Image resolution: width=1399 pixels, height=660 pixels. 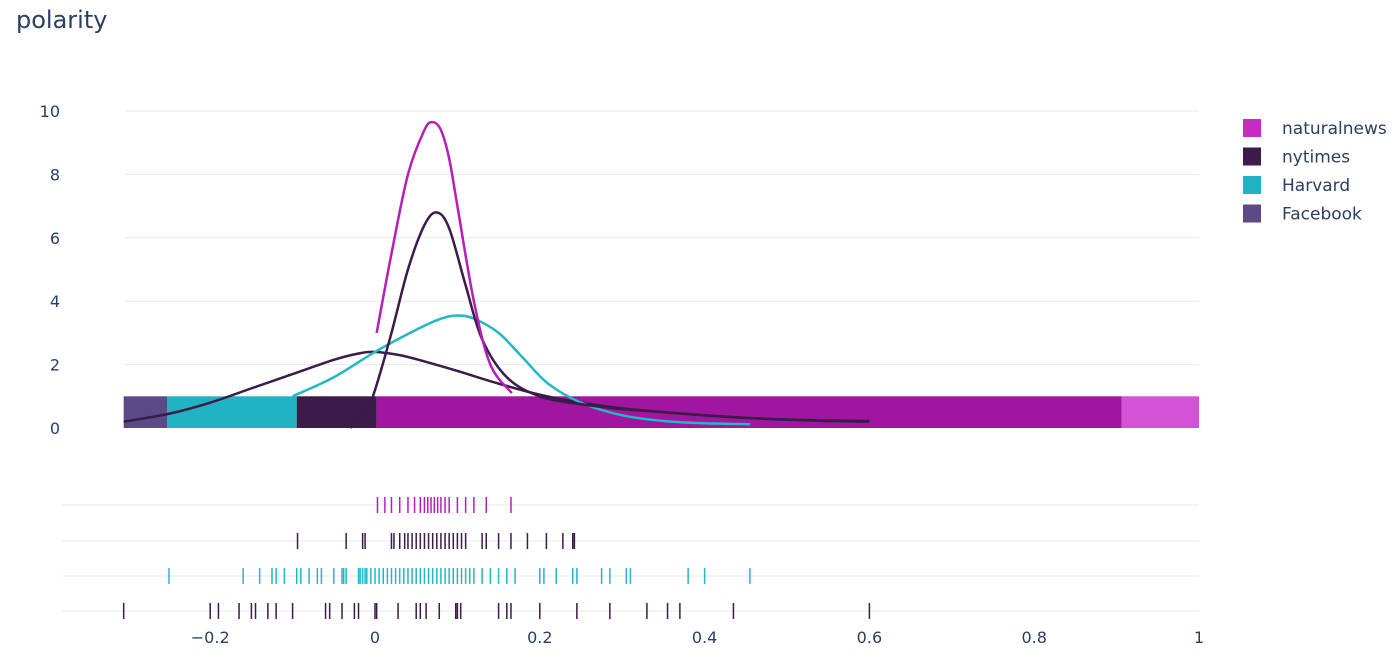 I want to click on legend-item-nytimes: nytimes, so click(x=1296, y=157).